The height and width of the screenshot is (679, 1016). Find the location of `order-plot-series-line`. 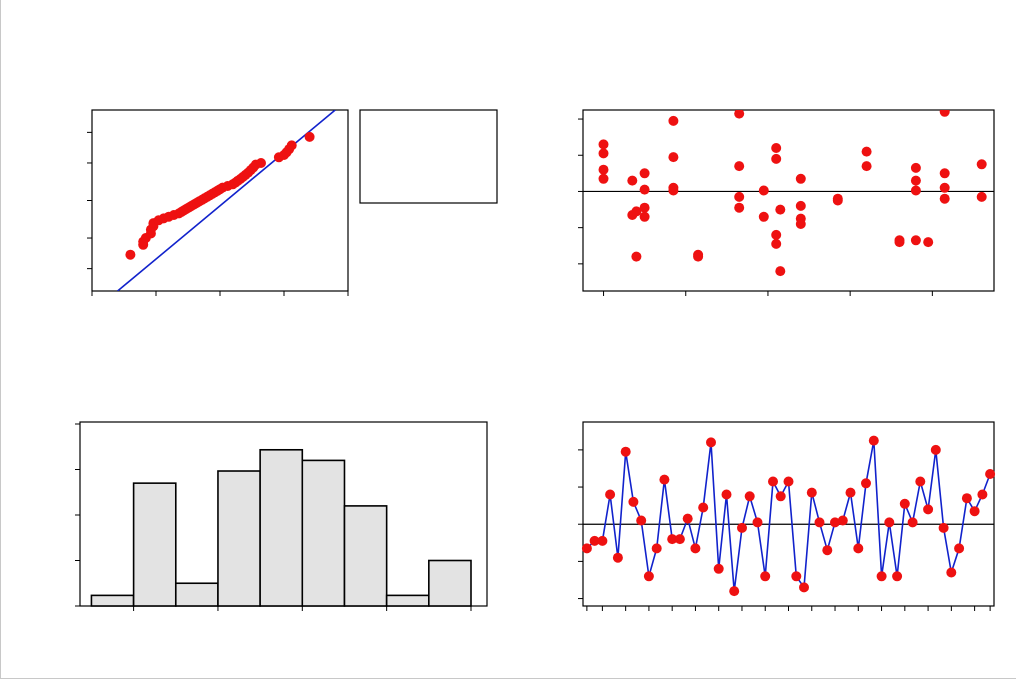

order-plot-series-line is located at coordinates (788, 516).